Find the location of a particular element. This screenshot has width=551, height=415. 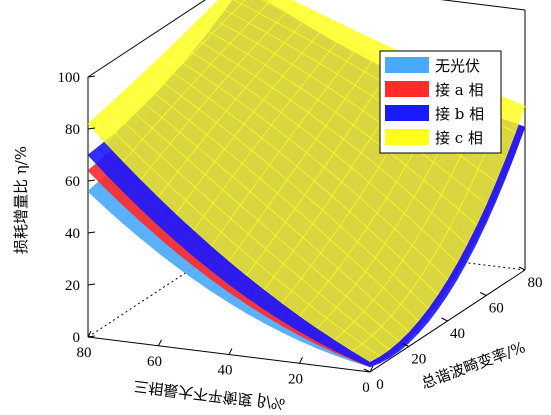

z-tick-label: 40 is located at coordinates (72, 234).